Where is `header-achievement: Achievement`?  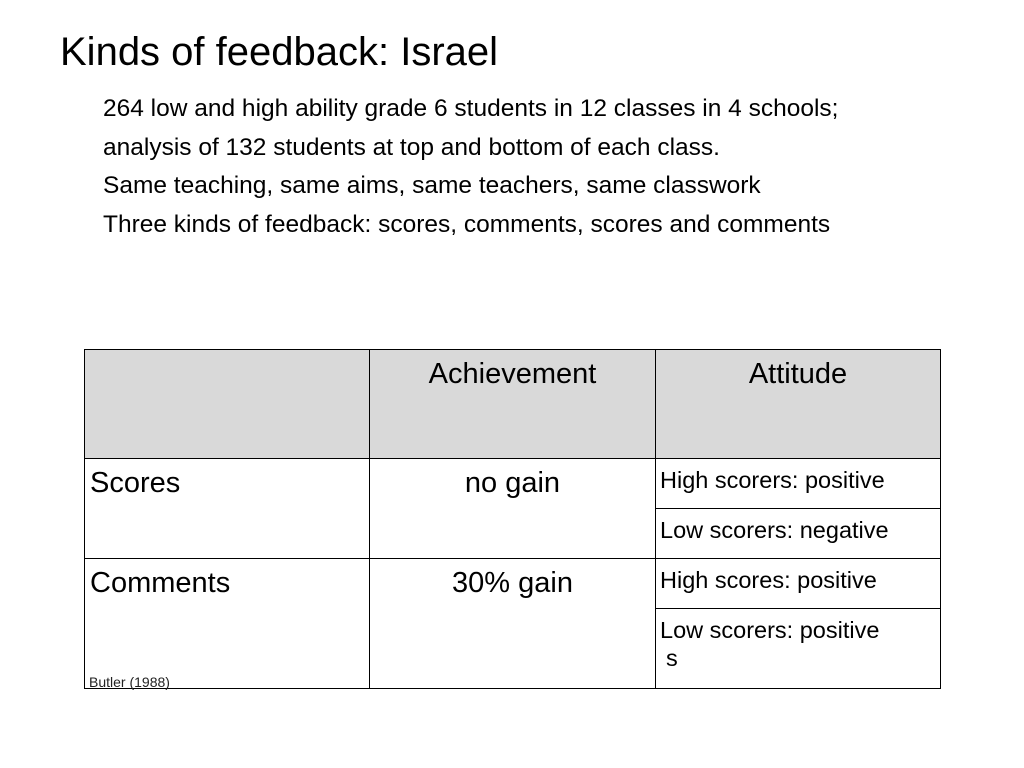
header-achievement: Achievement is located at coordinates (512, 404).